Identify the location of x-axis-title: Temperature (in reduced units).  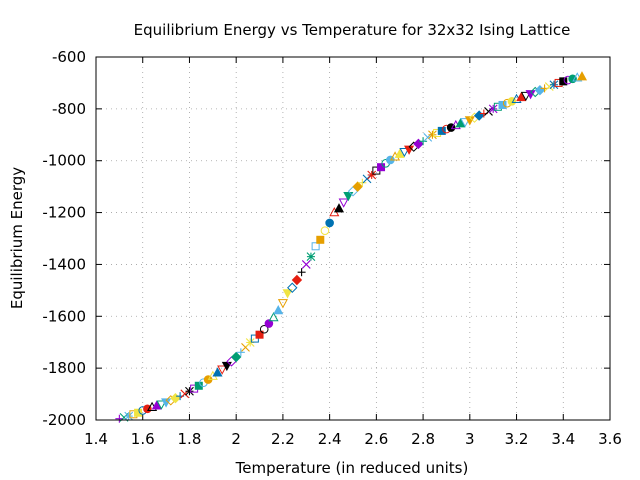
(352, 468).